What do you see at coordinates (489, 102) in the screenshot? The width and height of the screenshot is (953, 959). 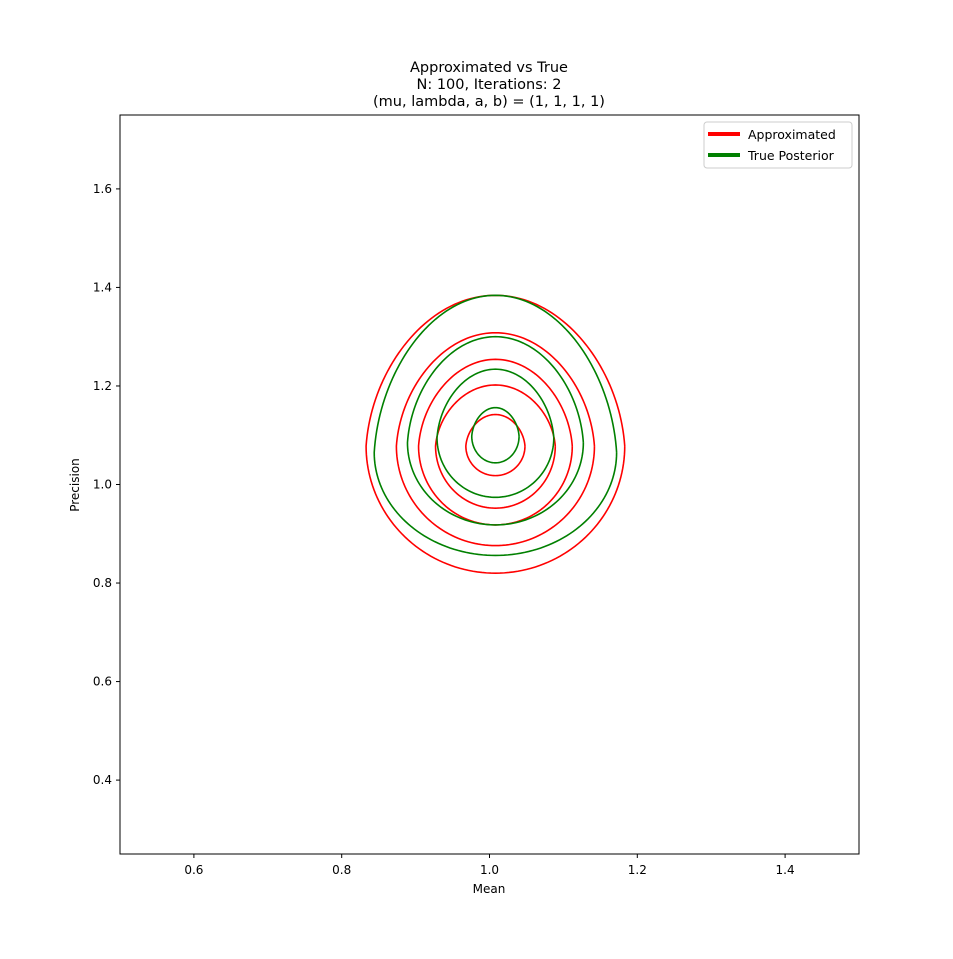 I see `chart-title-line-3: (mu, lambda, a, b) = (1, 1, 1, 1)` at bounding box center [489, 102].